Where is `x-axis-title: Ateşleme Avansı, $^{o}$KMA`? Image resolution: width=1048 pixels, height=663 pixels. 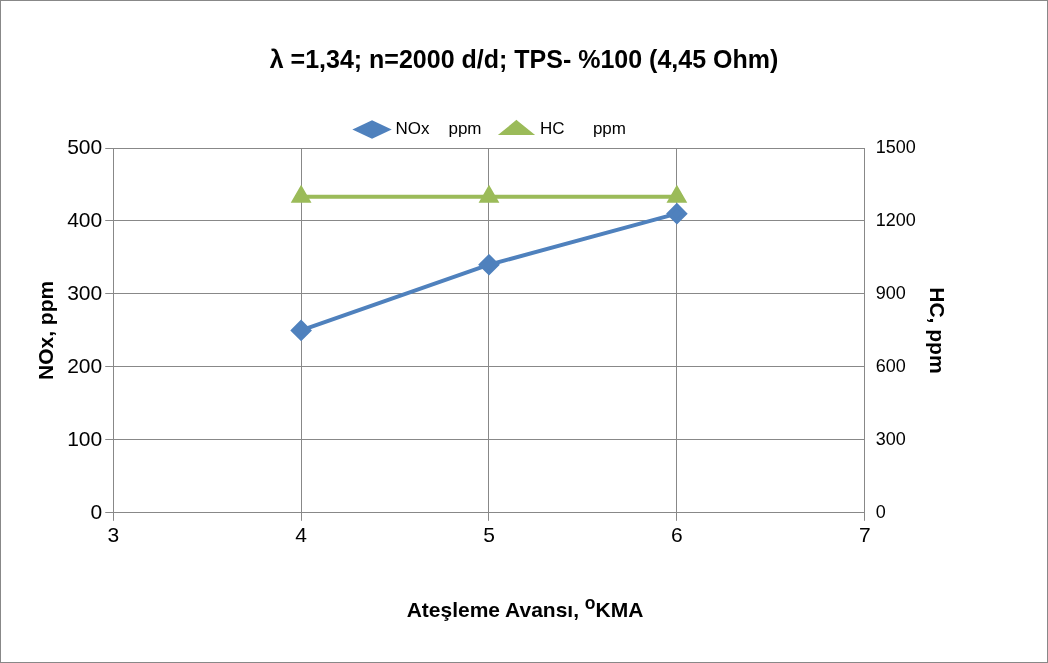
x-axis-title: Ateşleme Avansı, $^{o}$KMA is located at coordinates (525, 607).